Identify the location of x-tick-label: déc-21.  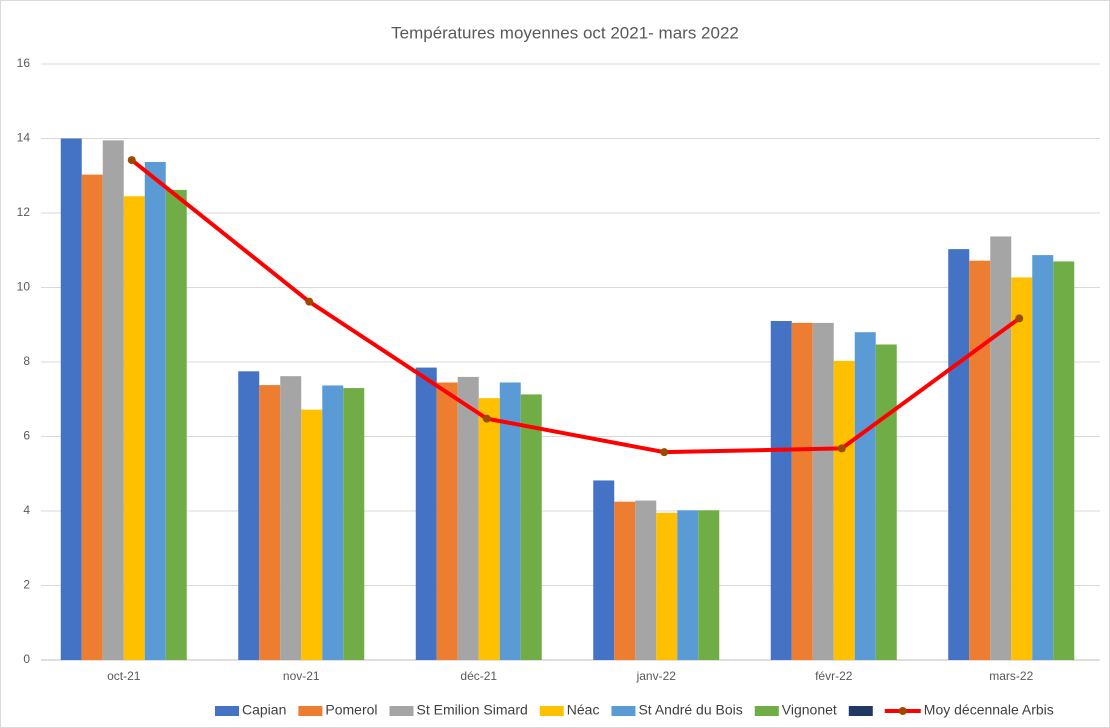
(478, 676).